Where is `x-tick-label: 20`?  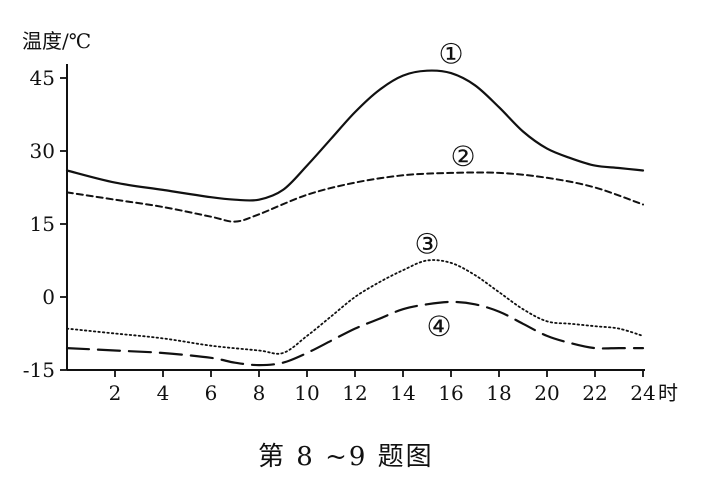
x-tick-label: 20 is located at coordinates (546, 393).